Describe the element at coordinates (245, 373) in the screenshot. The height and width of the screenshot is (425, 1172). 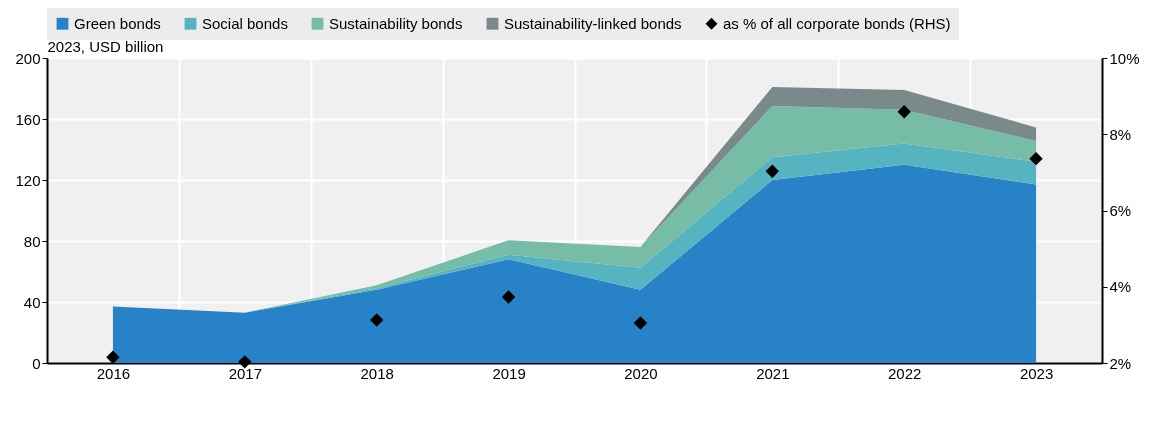
I see `x-tick-label: 2017` at that location.